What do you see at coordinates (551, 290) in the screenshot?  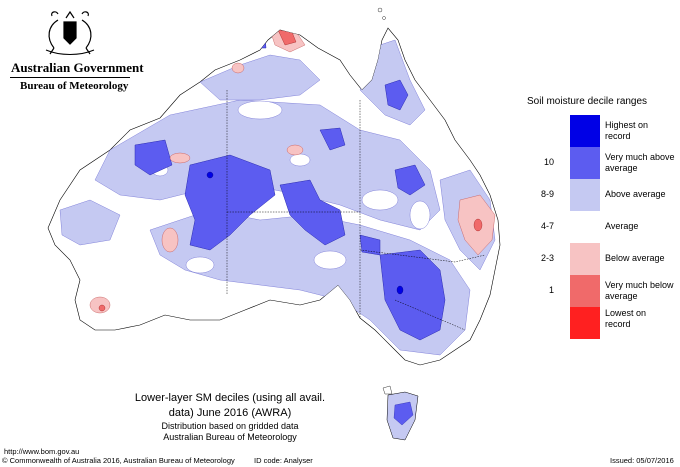 I see `legend-value-1: 1` at bounding box center [551, 290].